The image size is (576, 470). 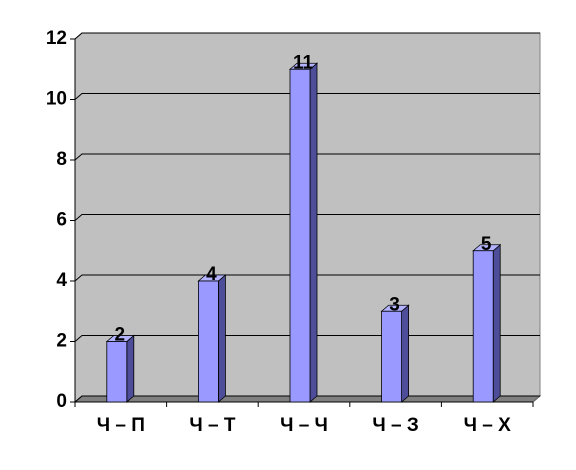 What do you see at coordinates (121, 425) in the screenshot?
I see `x-tick-label: Ч – П` at bounding box center [121, 425].